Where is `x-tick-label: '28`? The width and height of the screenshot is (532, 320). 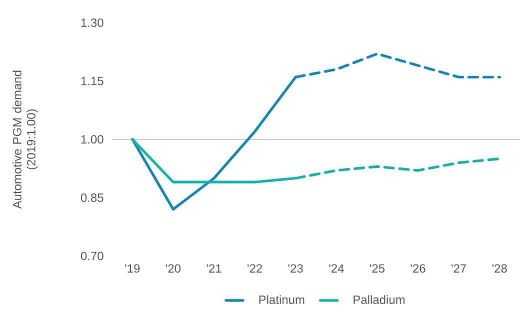 x-tick-label: '28 is located at coordinates (499, 268).